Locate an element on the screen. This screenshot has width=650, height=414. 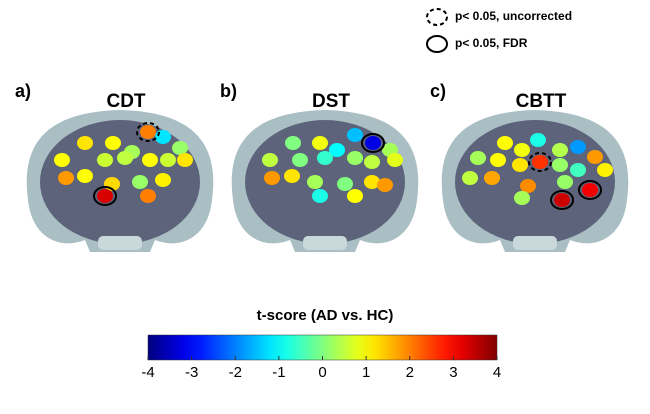
colorbar-tick-label: 3 is located at coordinates (453, 372).